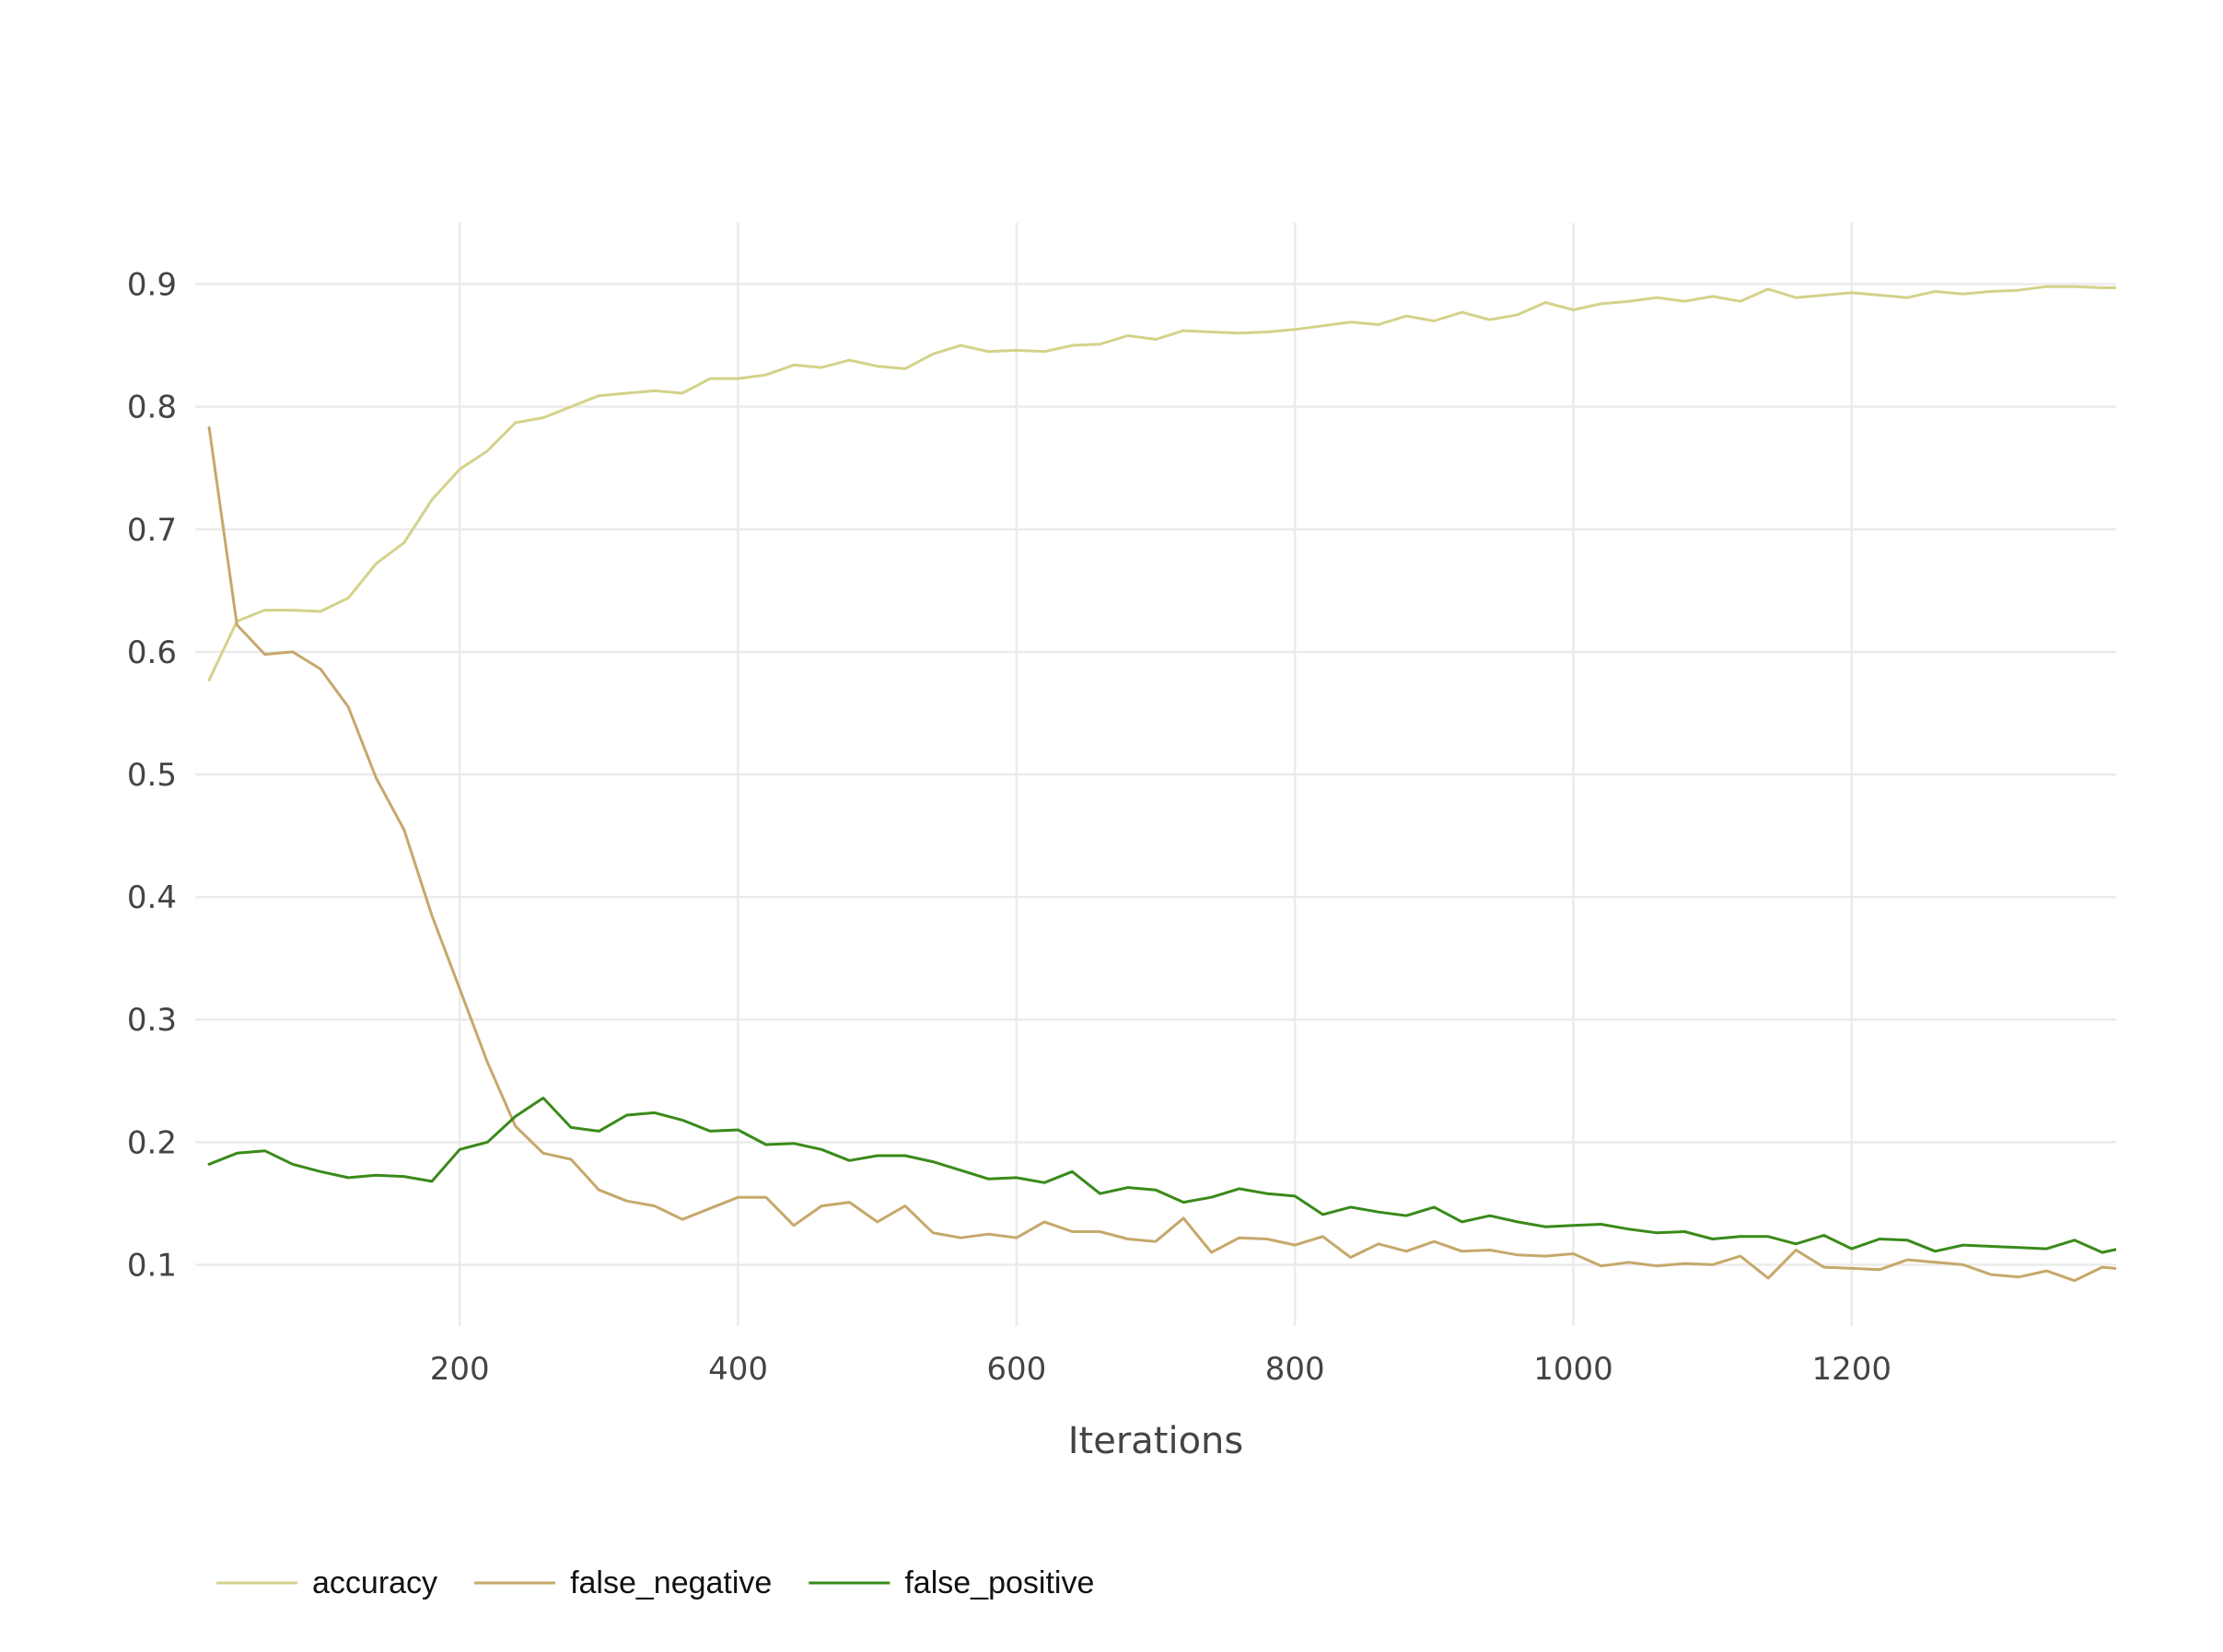  I want to click on y-tick-label: 0.9, so click(152, 285).